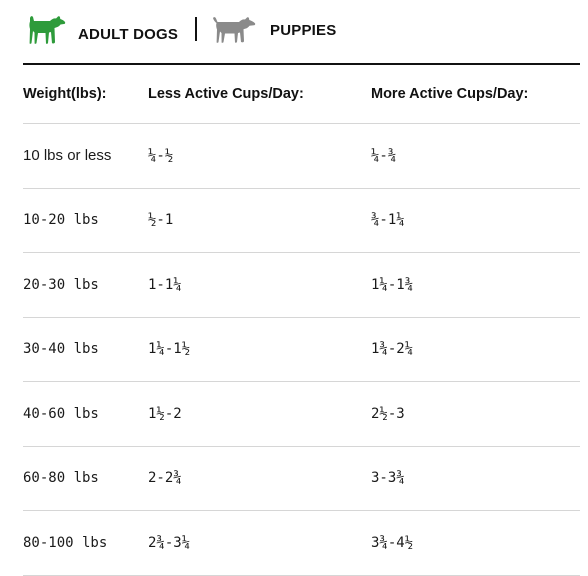 This screenshot has width=588, height=576. Describe the element at coordinates (388, 413) in the screenshot. I see `more-active-cell: 2½-3` at that location.